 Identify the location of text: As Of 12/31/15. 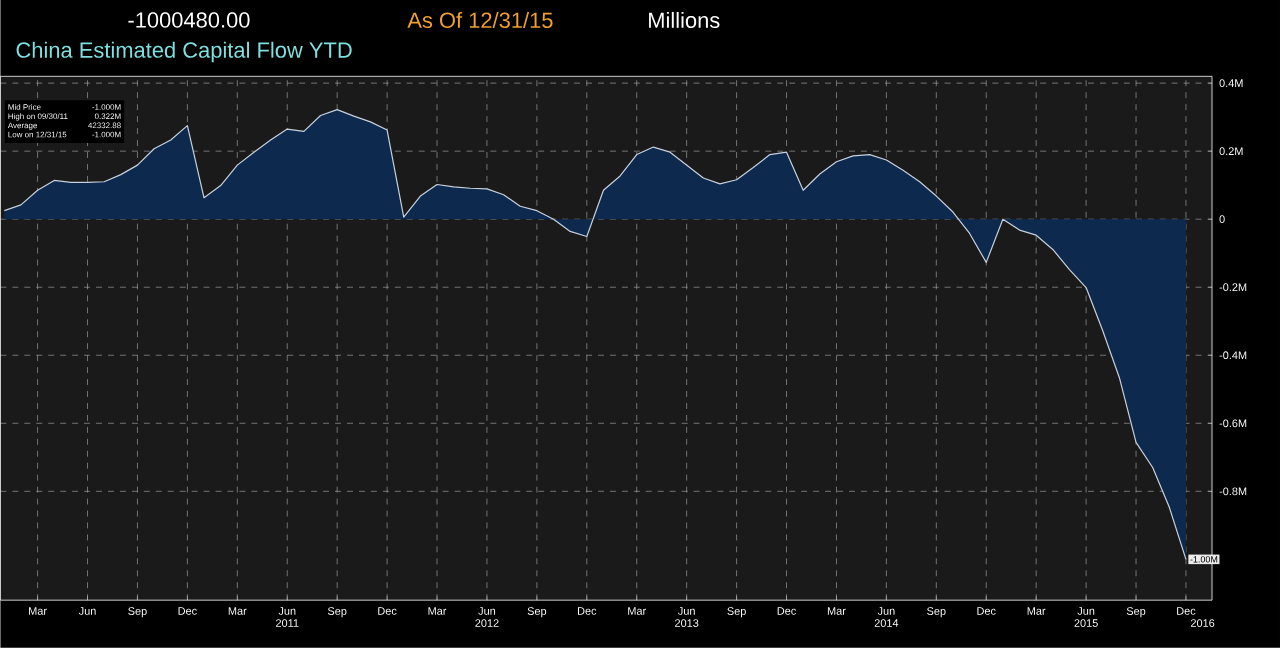
(480, 20).